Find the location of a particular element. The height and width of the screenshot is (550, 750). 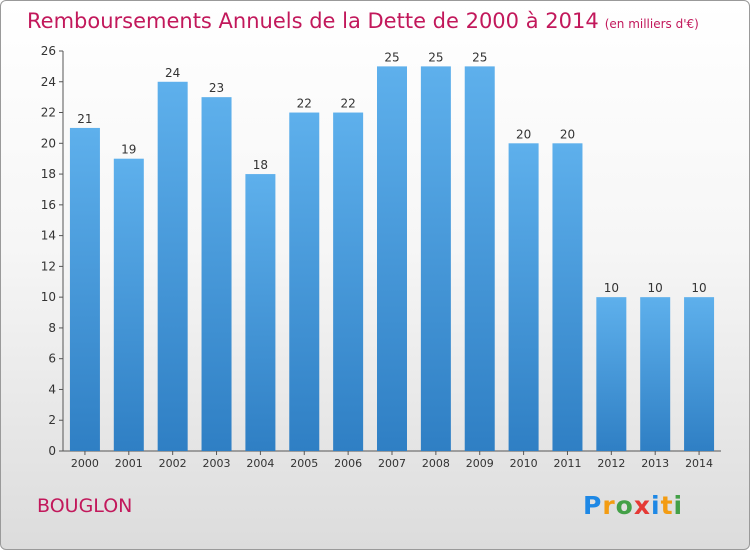

x-tick-label: 2005 is located at coordinates (304, 463).